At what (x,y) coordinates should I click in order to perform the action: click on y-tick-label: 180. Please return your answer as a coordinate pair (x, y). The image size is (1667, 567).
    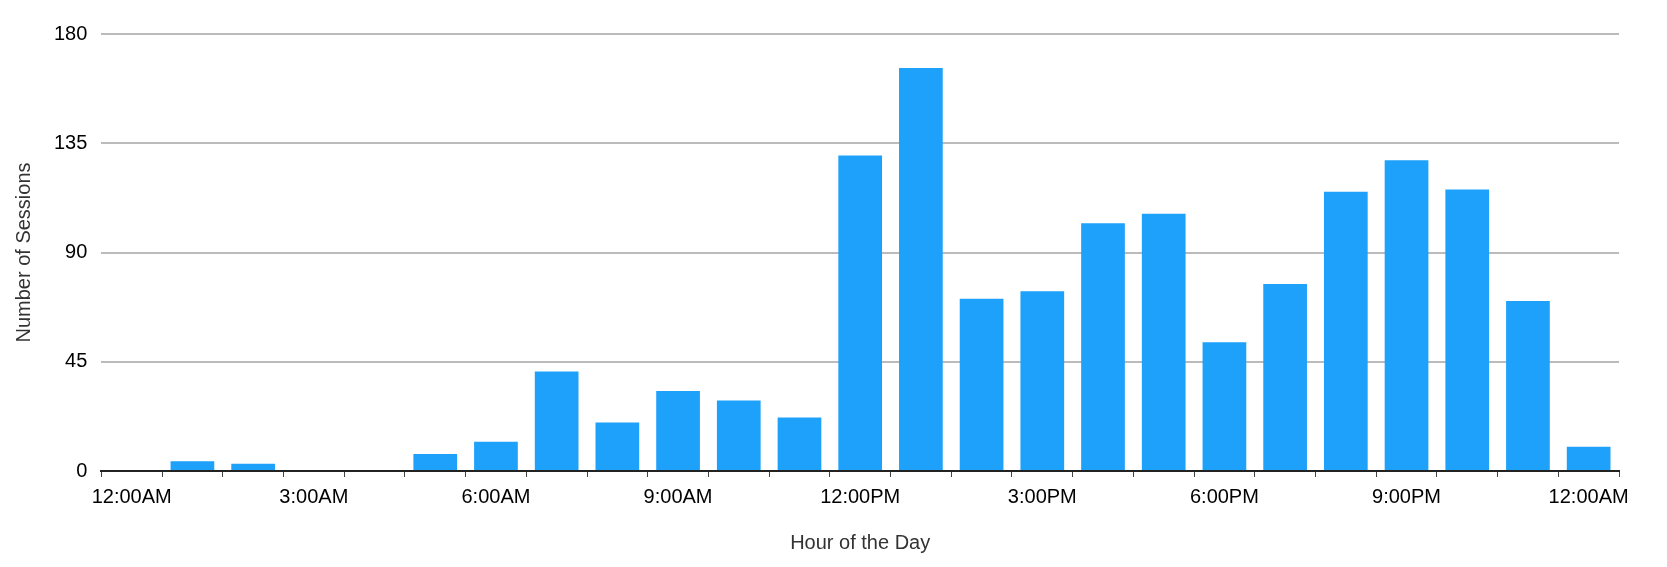
    Looking at the image, I should click on (70, 32).